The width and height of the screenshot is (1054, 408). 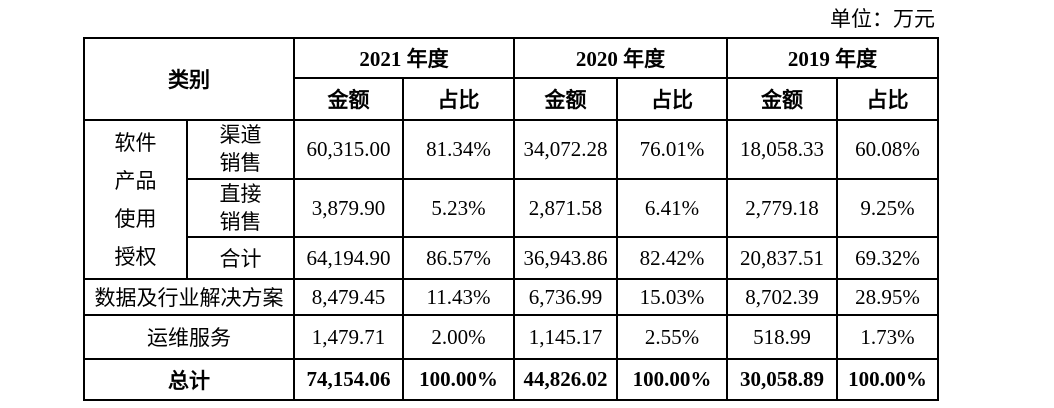 What do you see at coordinates (189, 337) in the screenshot?
I see `row-label-om-services: 运维服务` at bounding box center [189, 337].